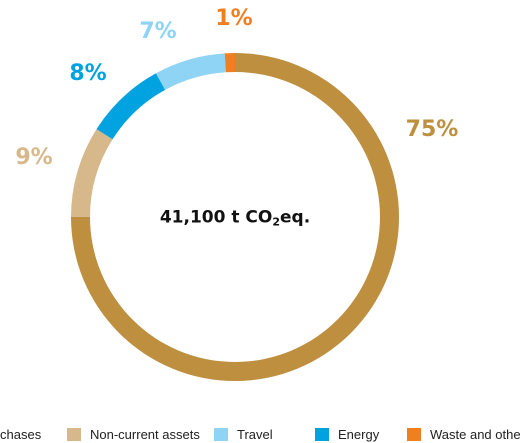 This screenshot has width=521, height=443. Describe the element at coordinates (322, 434) in the screenshot. I see `legend-swatch-energy` at that location.